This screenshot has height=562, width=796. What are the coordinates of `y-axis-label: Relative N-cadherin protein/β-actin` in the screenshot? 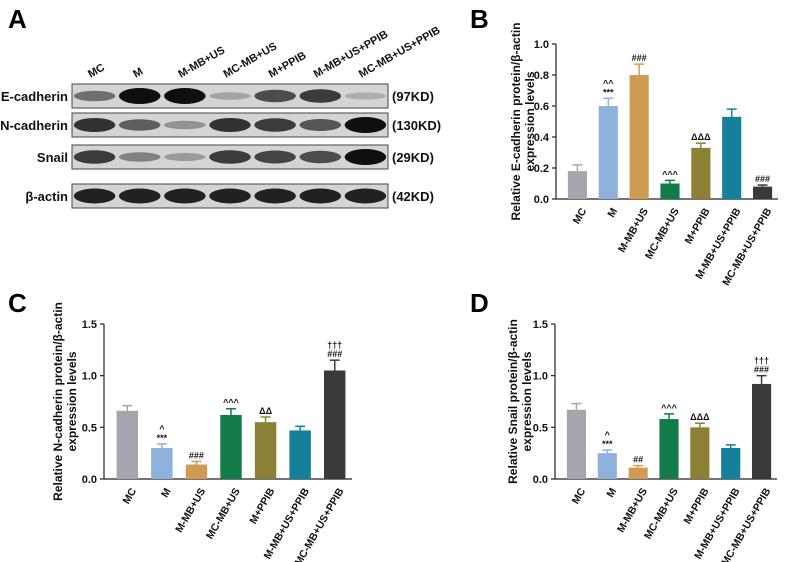 It's located at (58, 401).